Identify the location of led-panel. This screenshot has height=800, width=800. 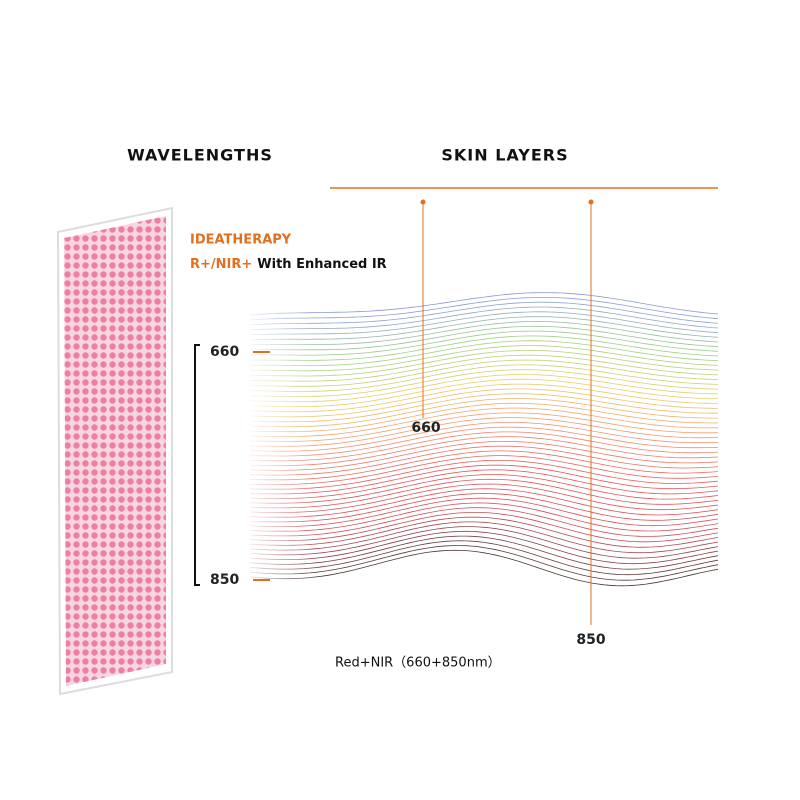
(115, 451).